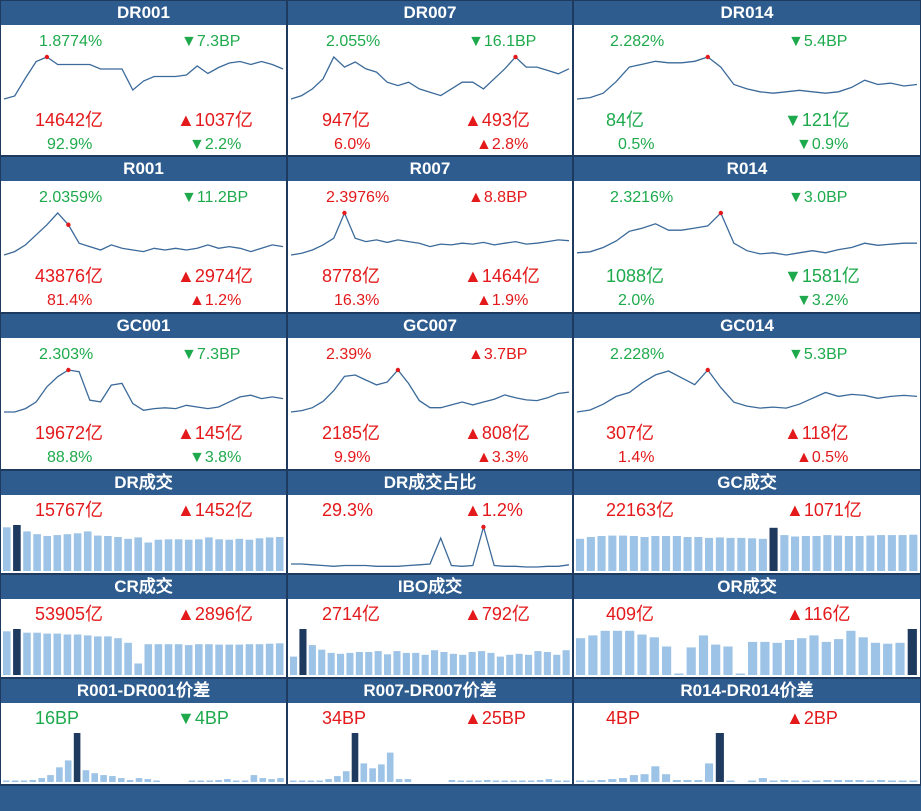 This screenshot has width=921, height=811. What do you see at coordinates (143, 691) in the screenshot?
I see `panel-title: R001-DR001价差` at bounding box center [143, 691].